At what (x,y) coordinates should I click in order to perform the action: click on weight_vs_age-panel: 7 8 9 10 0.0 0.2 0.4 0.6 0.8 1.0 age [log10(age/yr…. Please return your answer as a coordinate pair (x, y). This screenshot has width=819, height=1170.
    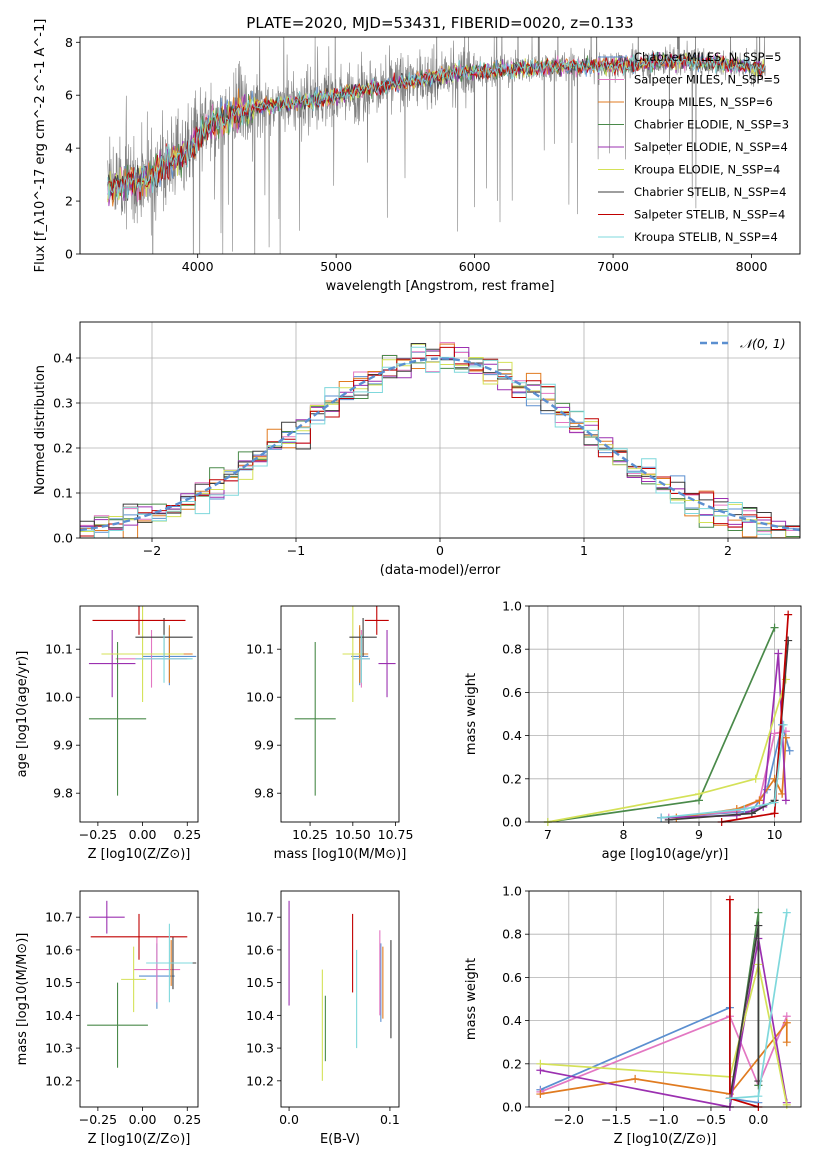
    Looking at the image, I should click on (633, 730).